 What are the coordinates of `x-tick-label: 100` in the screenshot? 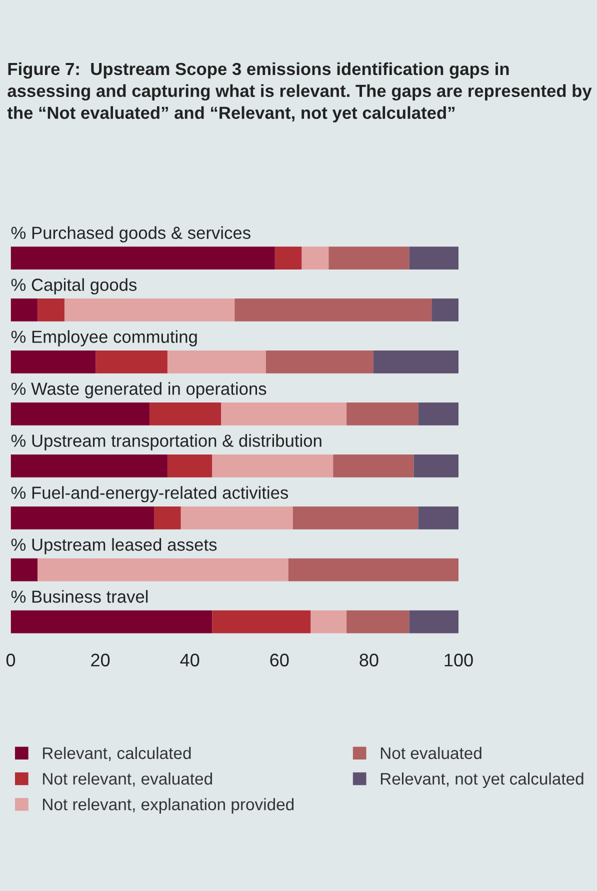 It's located at (458, 660).